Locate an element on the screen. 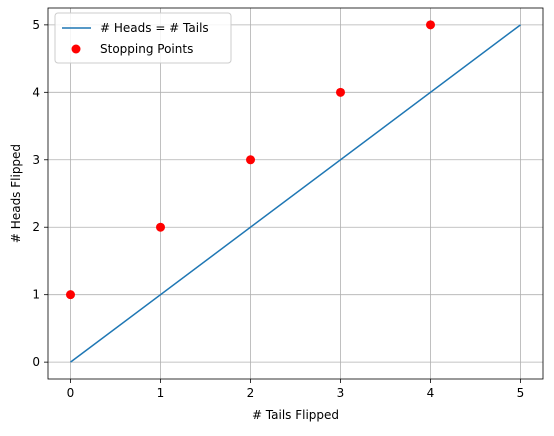  legend-box is located at coordinates (143, 38).